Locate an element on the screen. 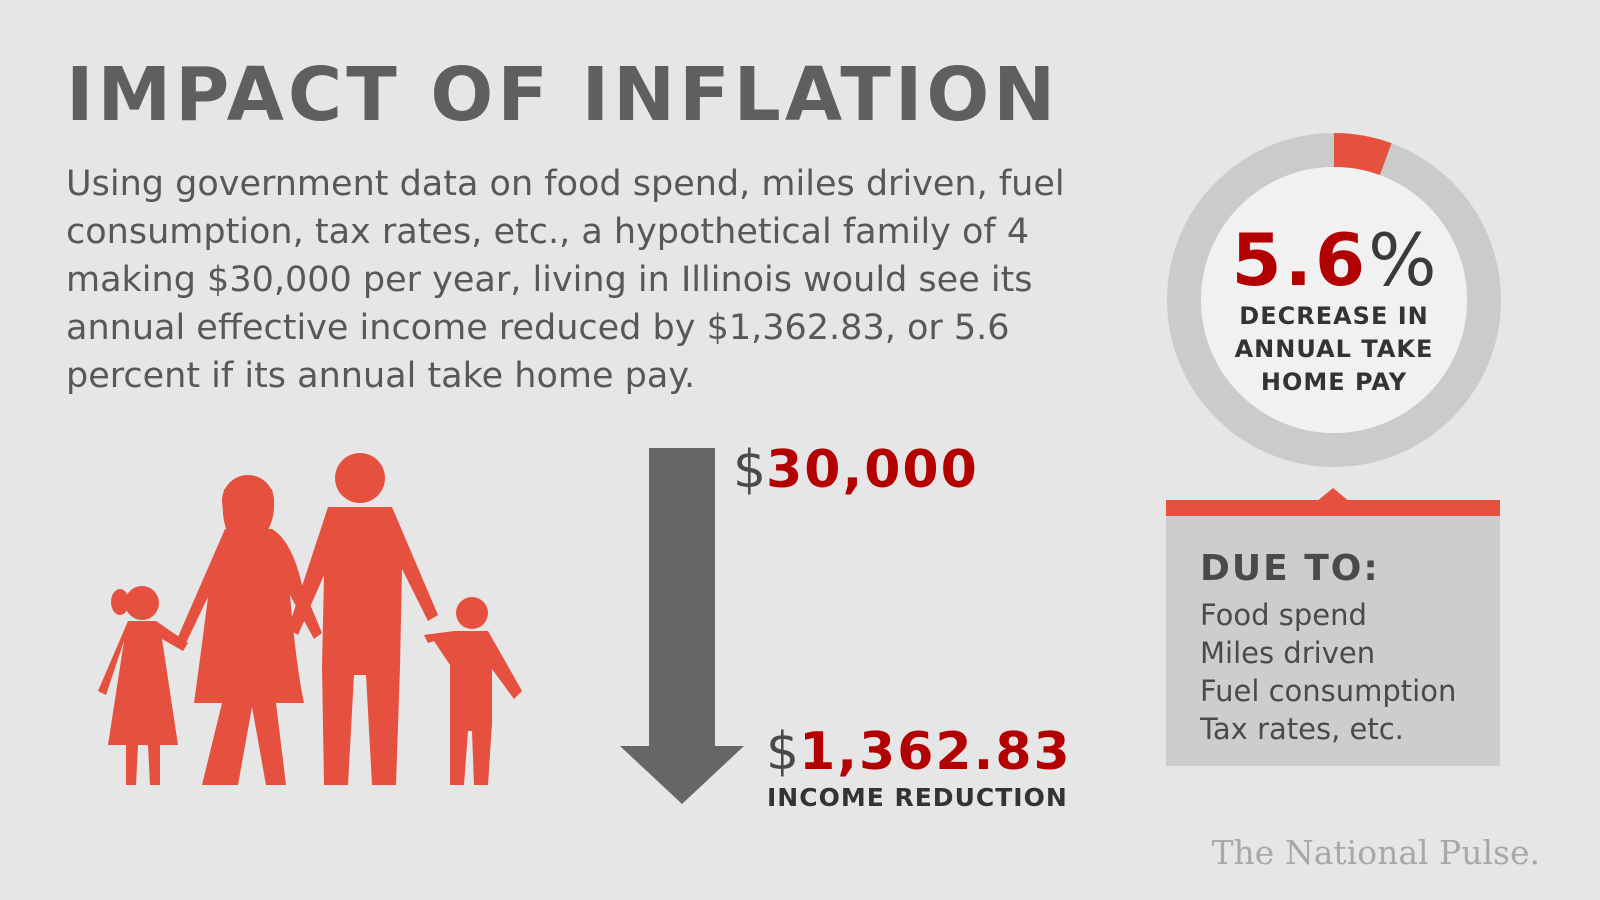 The height and width of the screenshot is (900, 1600). starting-income-value: 30,000 is located at coordinates (872, 470).